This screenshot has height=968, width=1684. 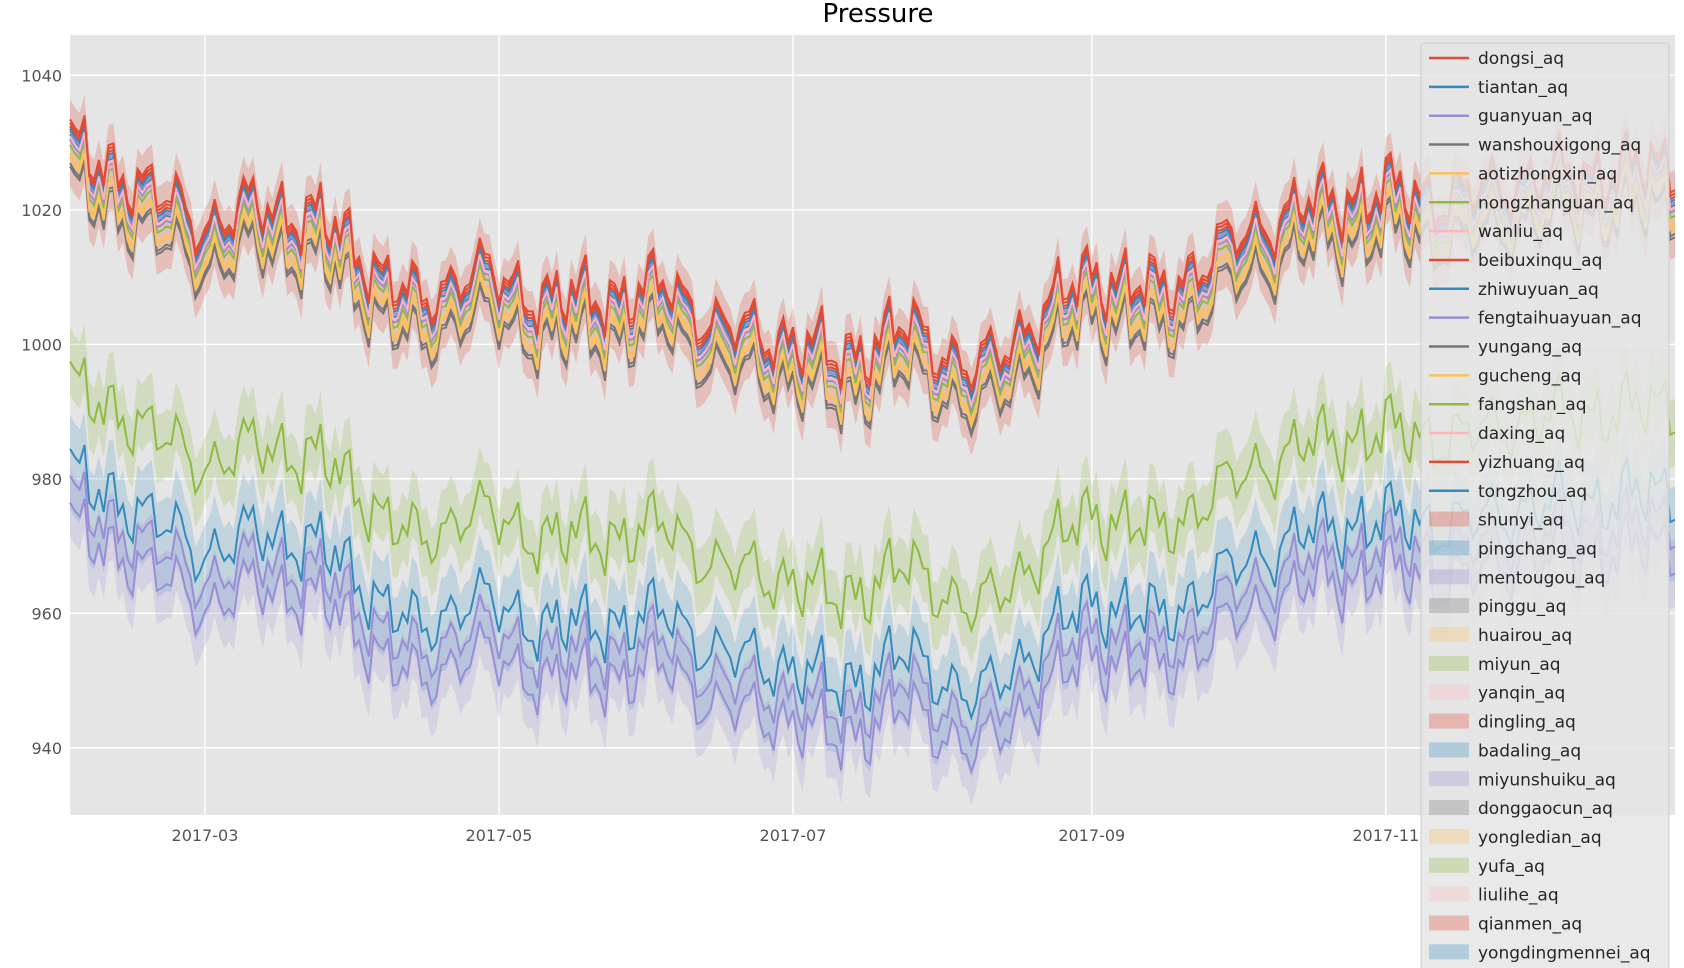 I want to click on legend-label: guanyuan_aq, so click(x=1535, y=117).